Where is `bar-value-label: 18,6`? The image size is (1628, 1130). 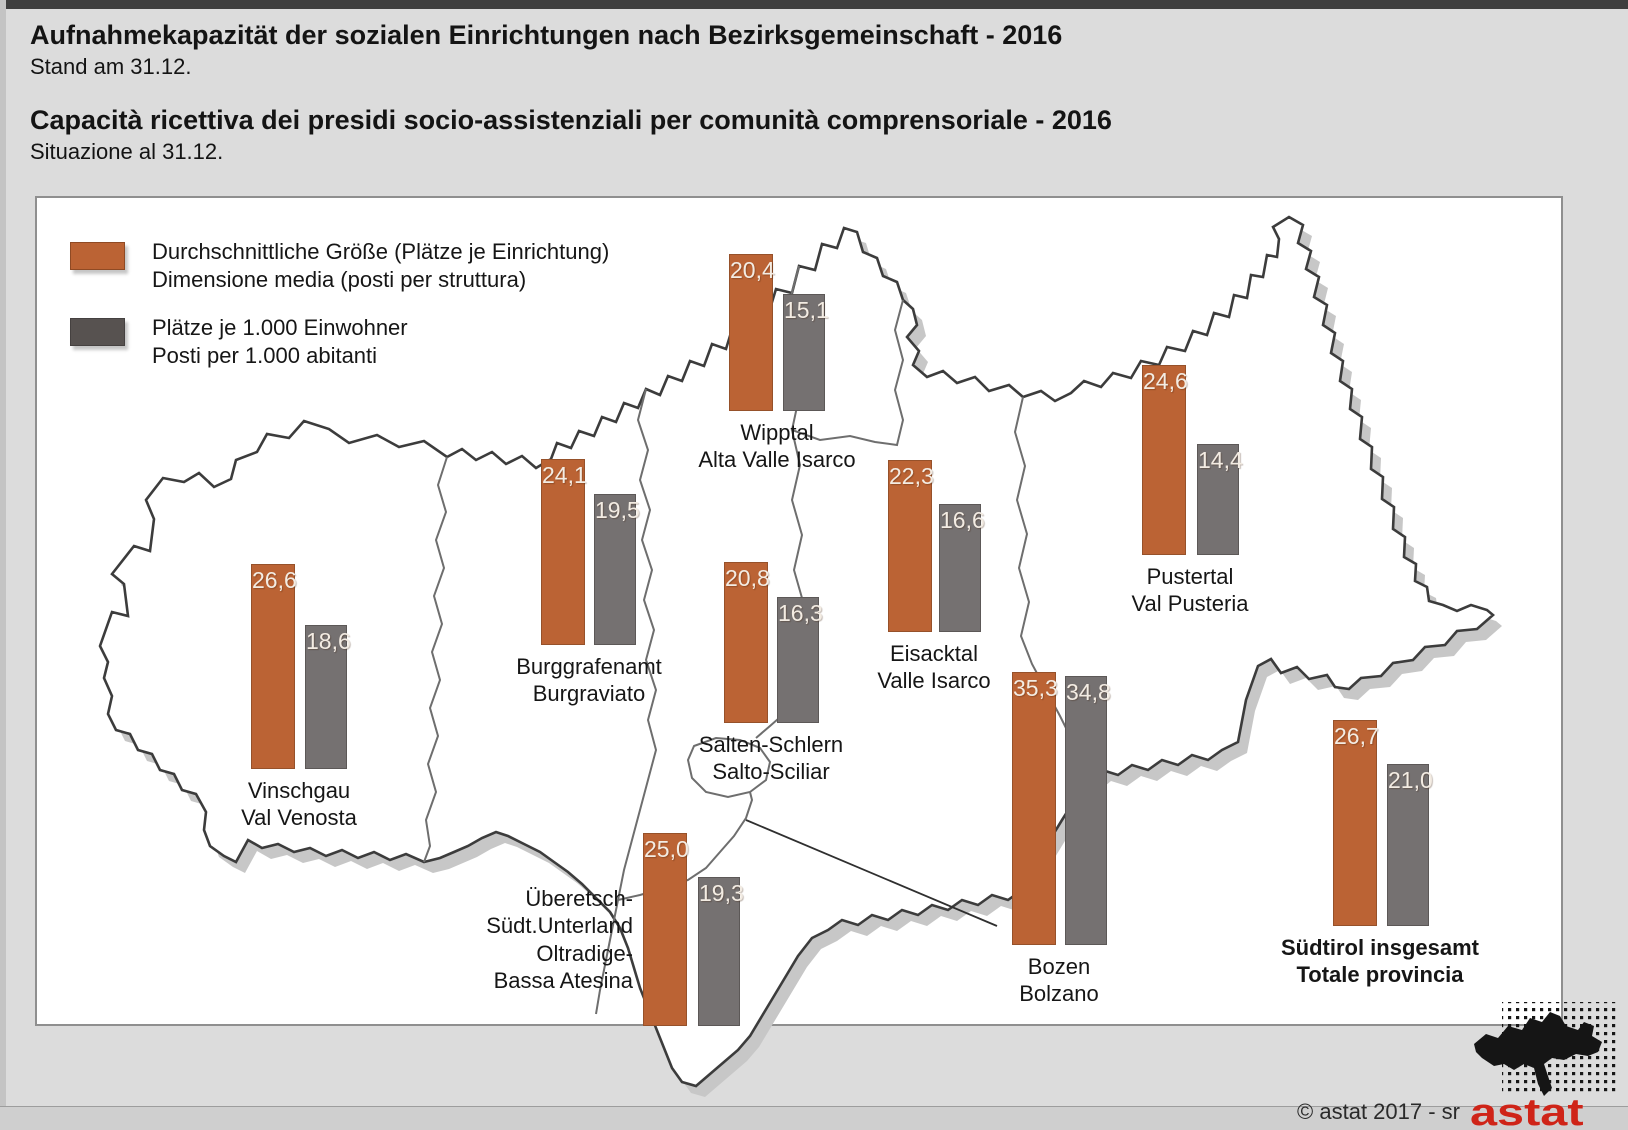
bar-value-label: 18,6 is located at coordinates (328, 641).